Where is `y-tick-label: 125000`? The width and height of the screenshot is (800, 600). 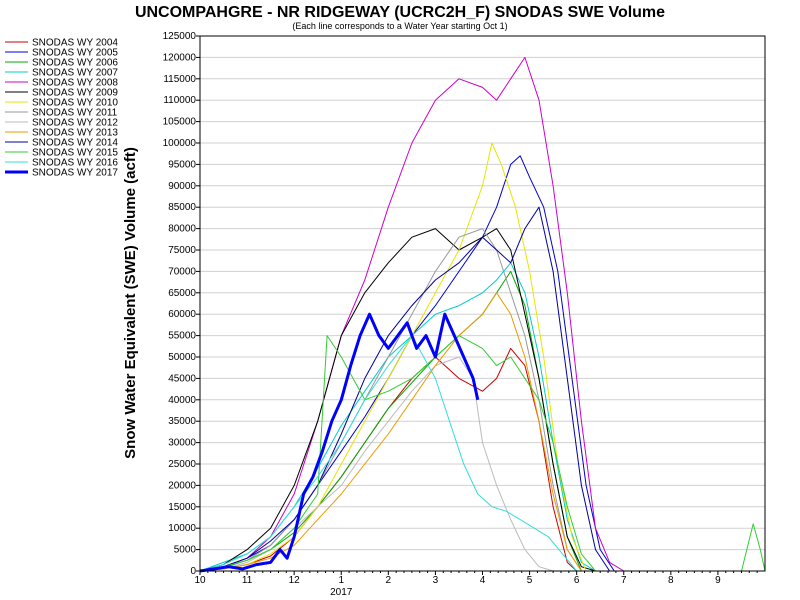
y-tick-label: 125000 is located at coordinates (180, 36).